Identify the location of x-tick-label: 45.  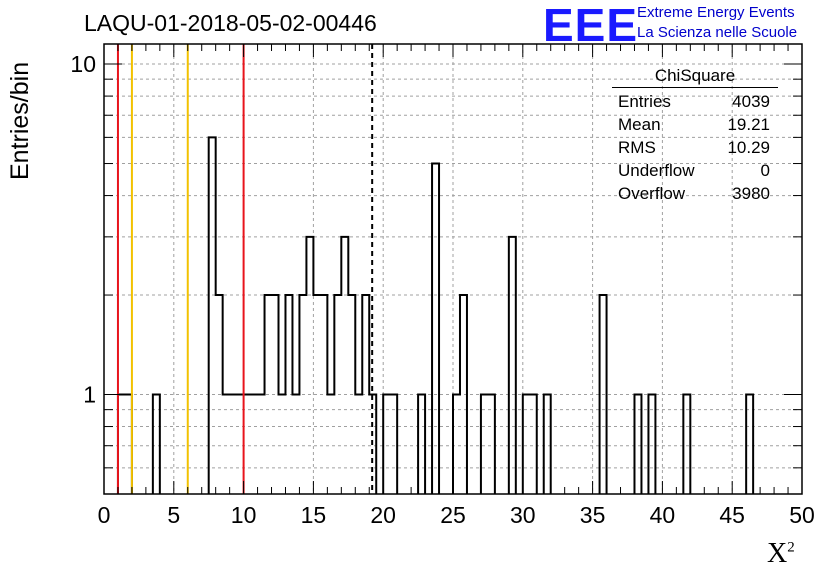
(732, 515).